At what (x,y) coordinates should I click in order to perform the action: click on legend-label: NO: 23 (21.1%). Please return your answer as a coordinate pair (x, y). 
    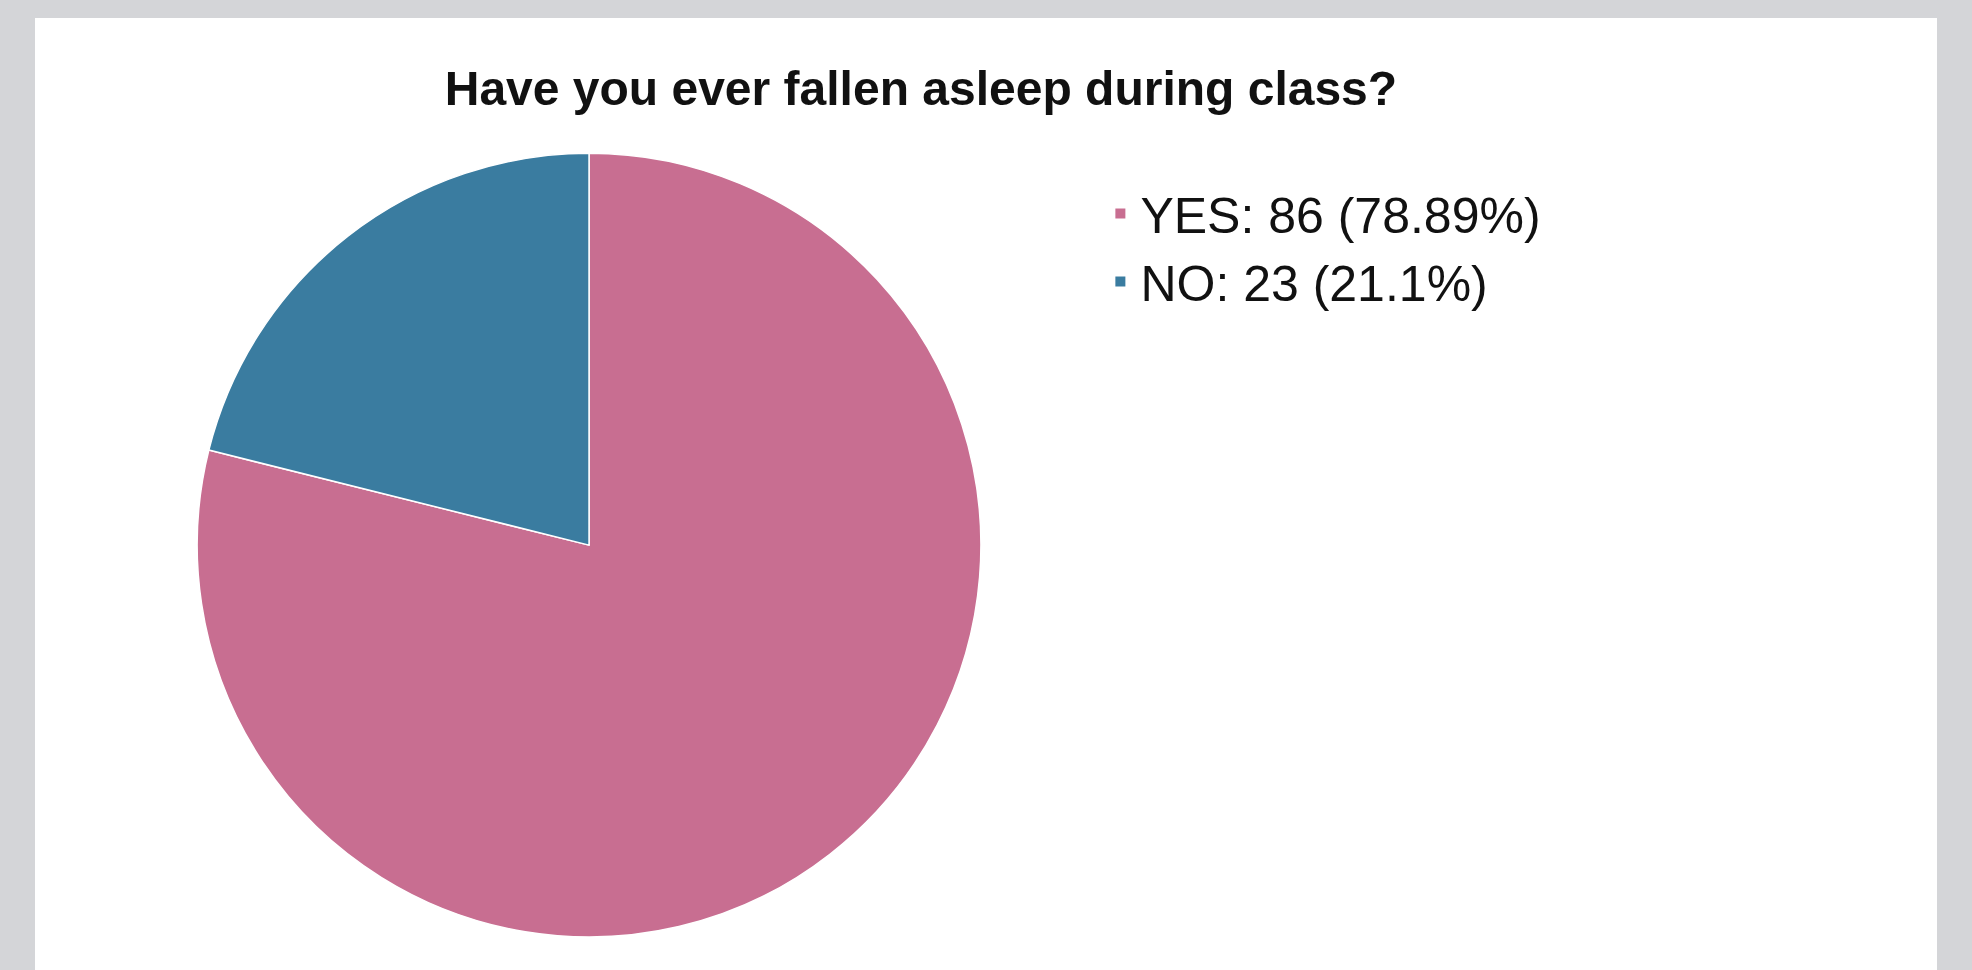
    Looking at the image, I should click on (1314, 284).